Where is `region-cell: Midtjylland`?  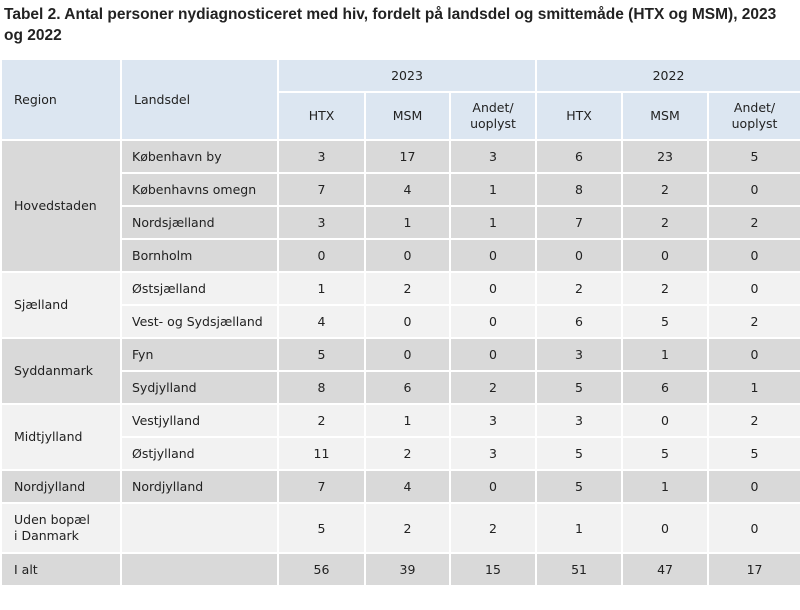
region-cell: Midtjylland is located at coordinates (61, 437).